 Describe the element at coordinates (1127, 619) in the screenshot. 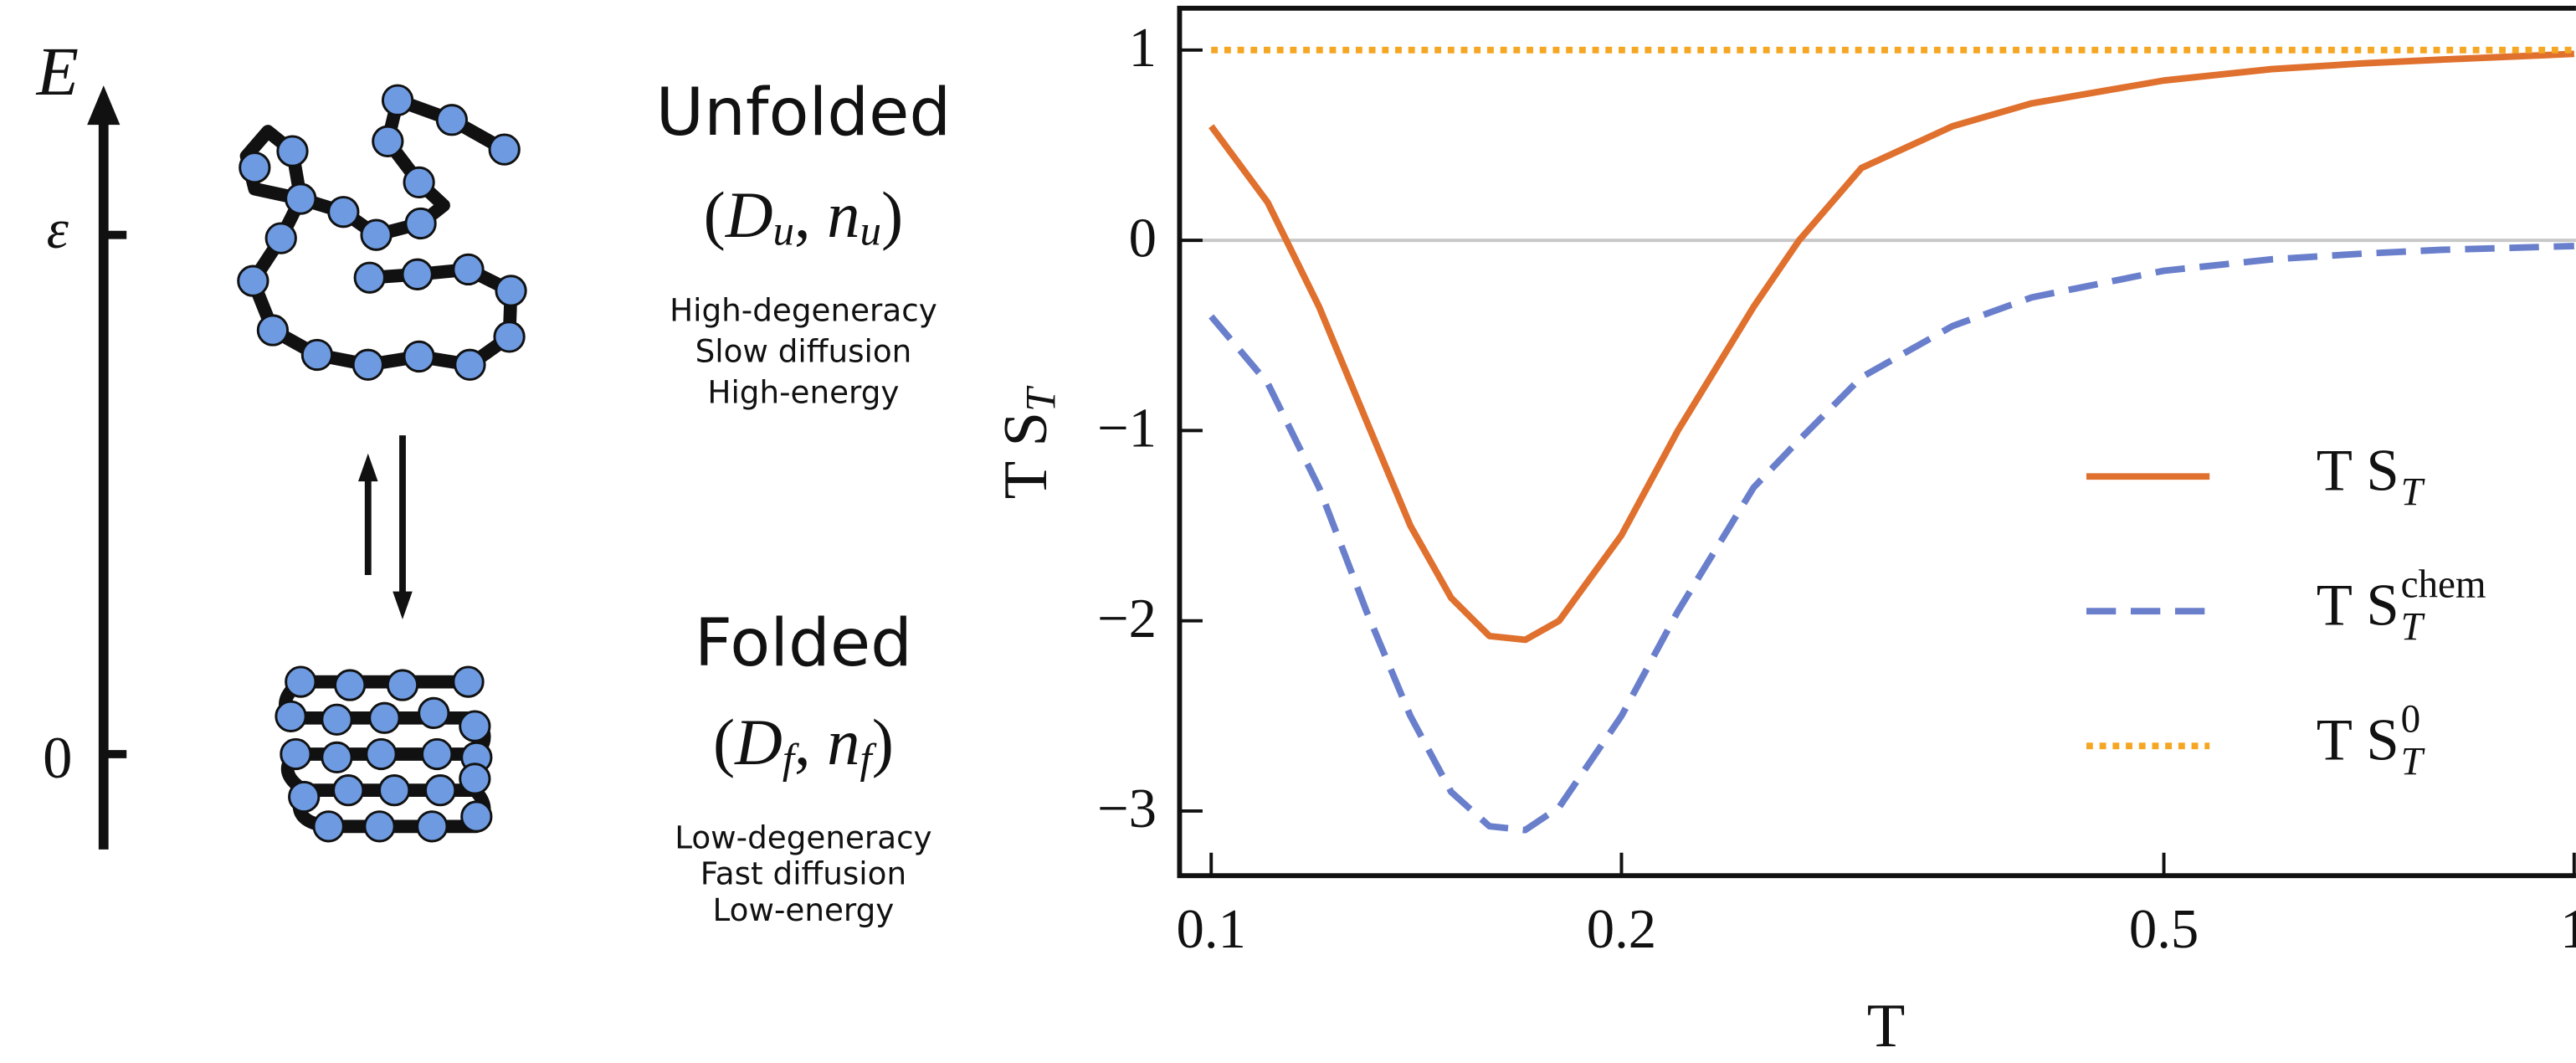

I see `y-tick-label: −2` at that location.